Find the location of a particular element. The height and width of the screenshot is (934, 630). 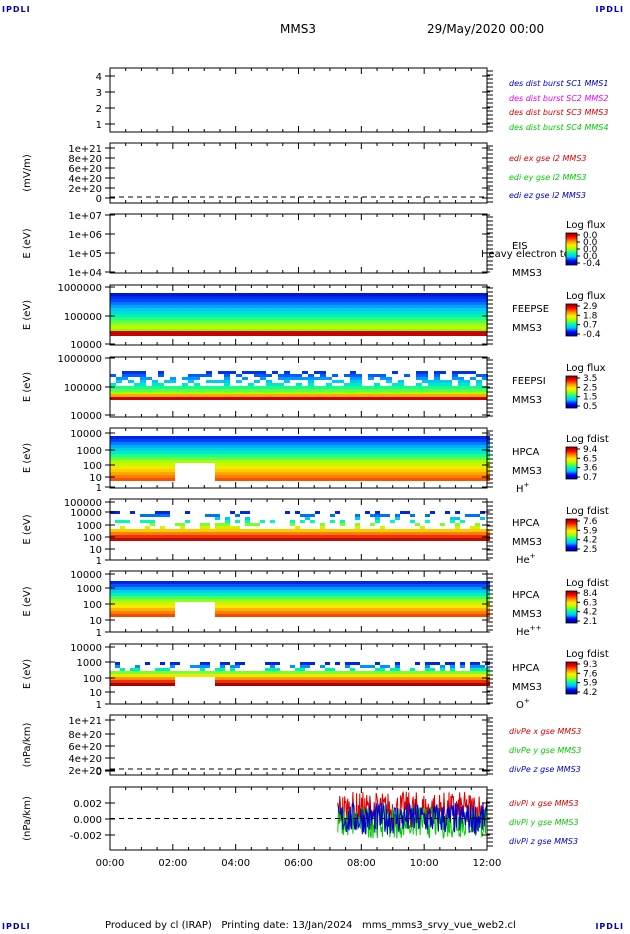

spacecraft-label: MMS3 is located at coordinates (527, 273).